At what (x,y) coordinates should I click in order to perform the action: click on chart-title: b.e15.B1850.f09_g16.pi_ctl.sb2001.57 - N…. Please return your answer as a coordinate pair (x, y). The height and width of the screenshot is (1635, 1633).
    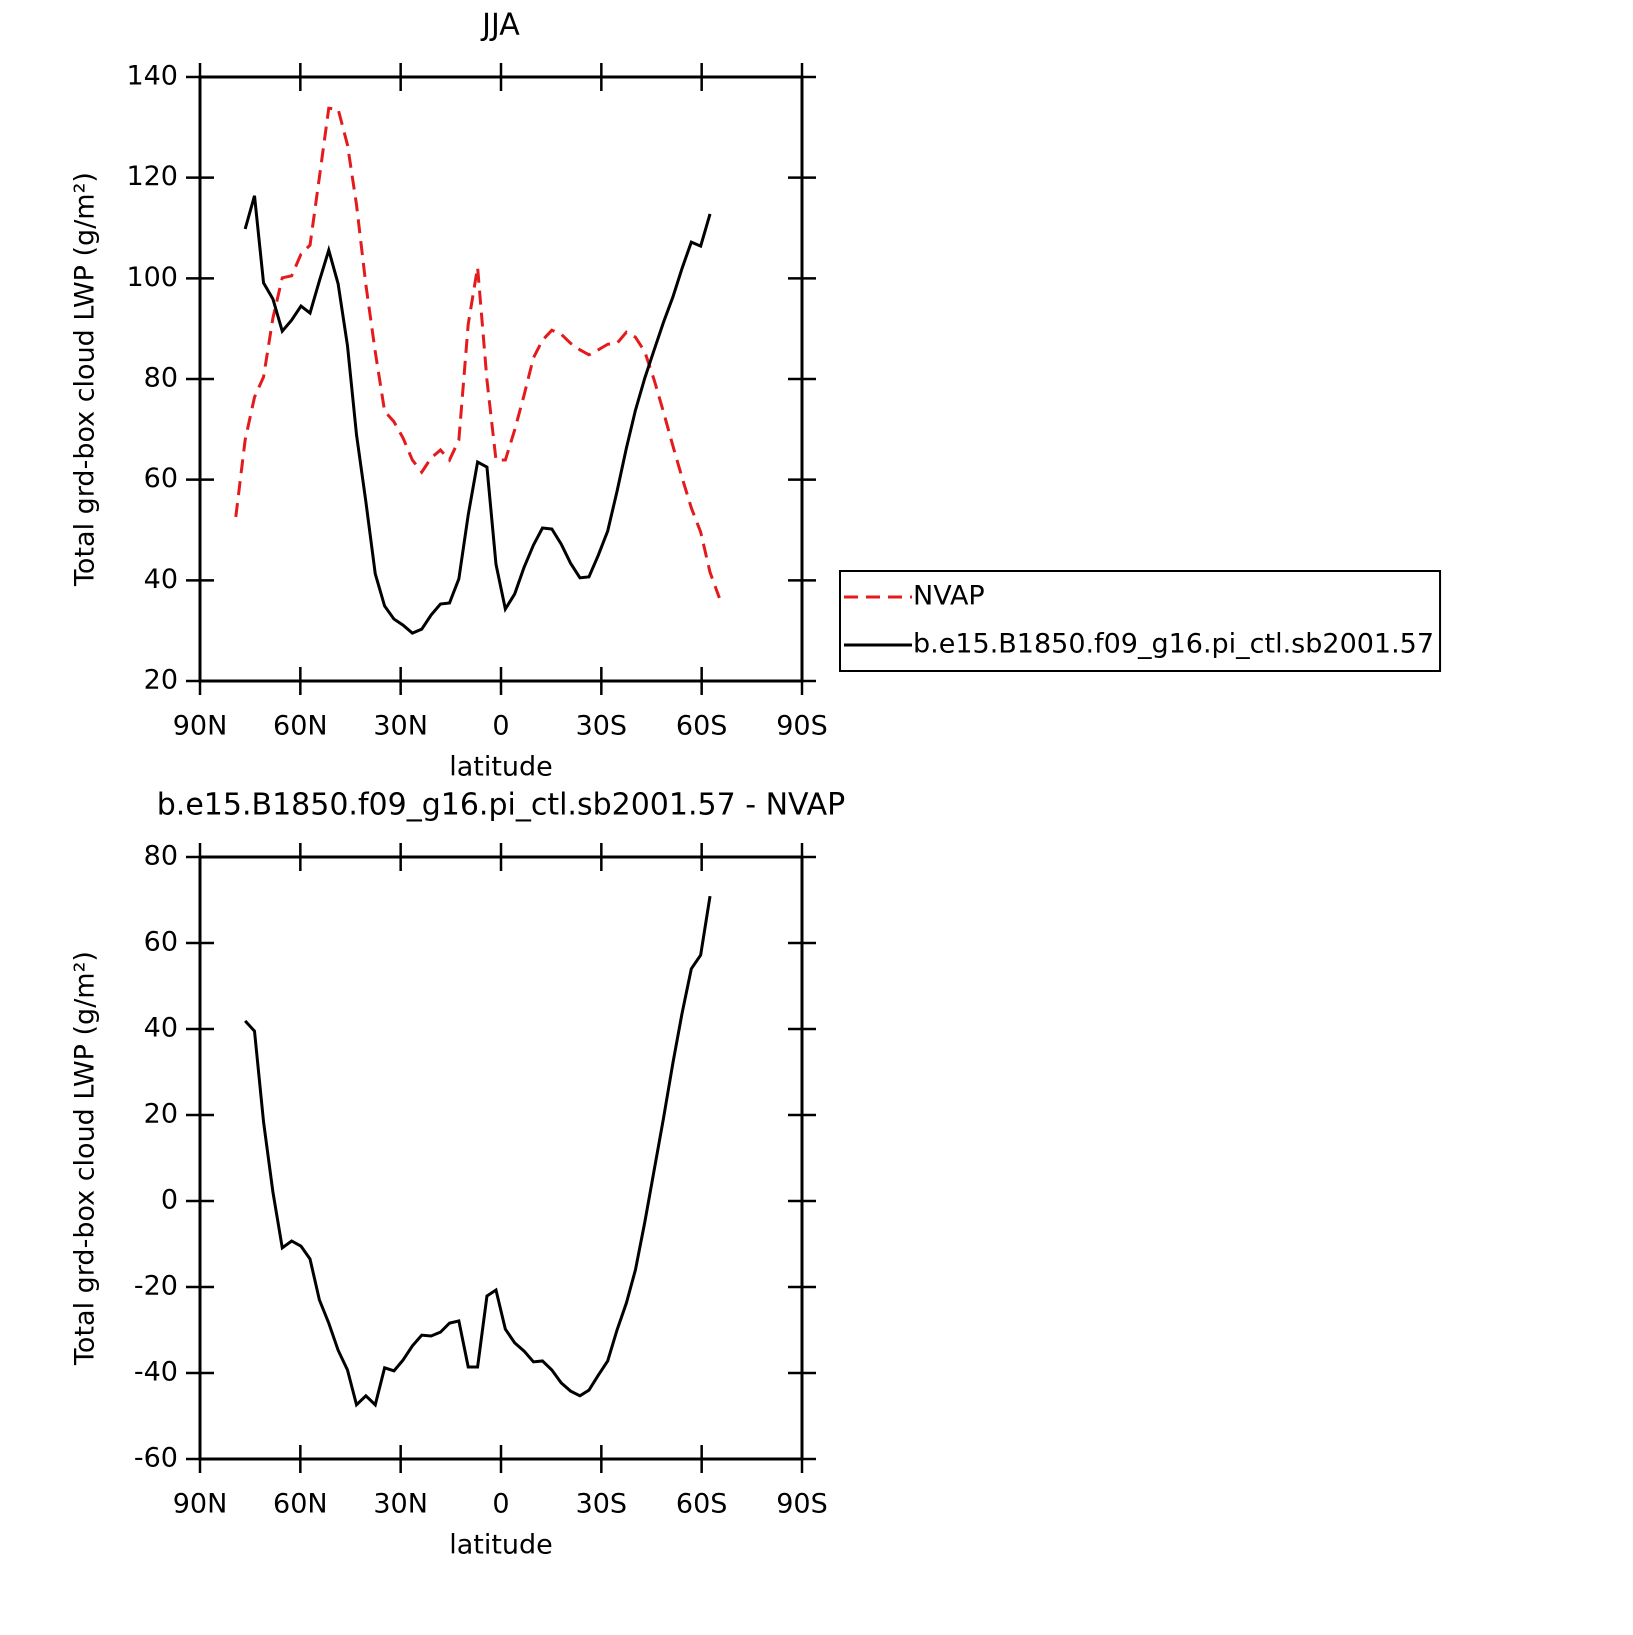
    Looking at the image, I should click on (501, 805).